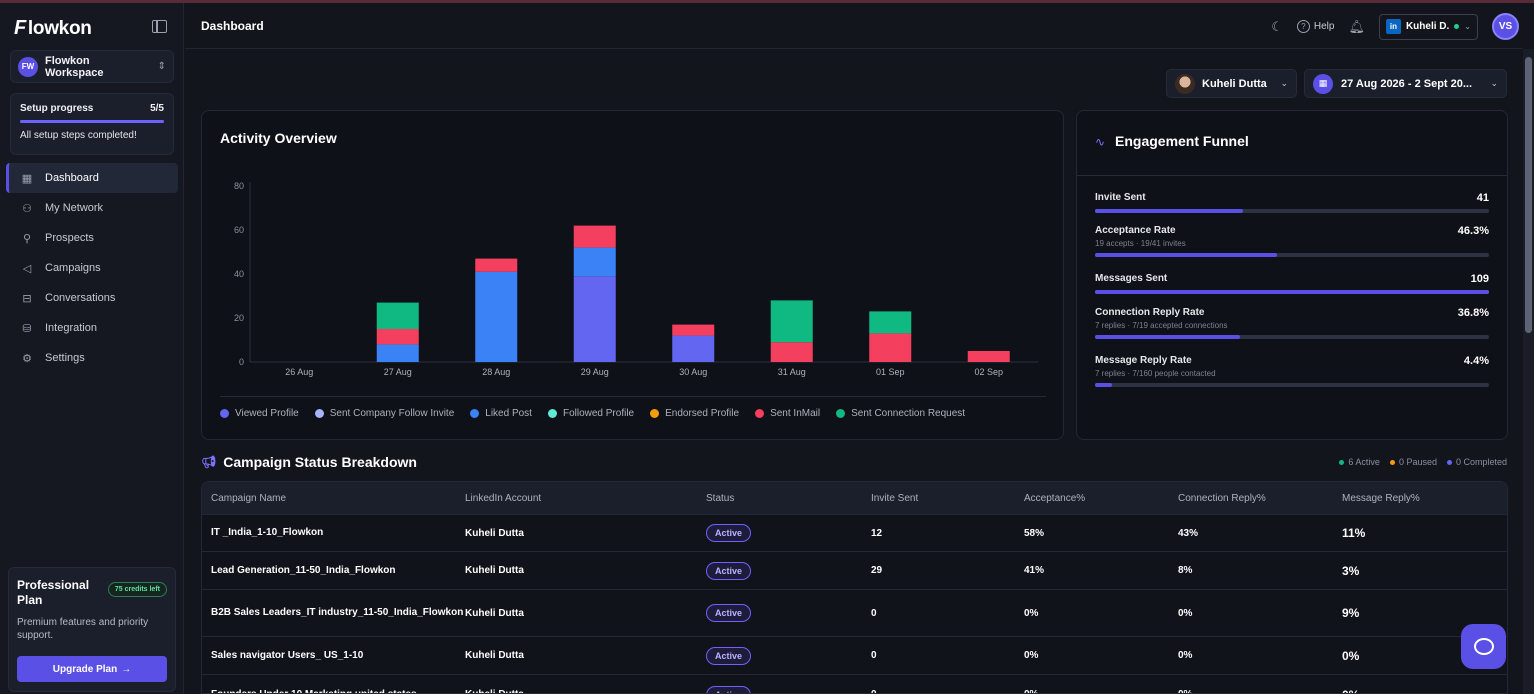  Describe the element at coordinates (92, 66) in the screenshot. I see `workspace-switcher: FW Flowkon Workspace ⇕` at that location.